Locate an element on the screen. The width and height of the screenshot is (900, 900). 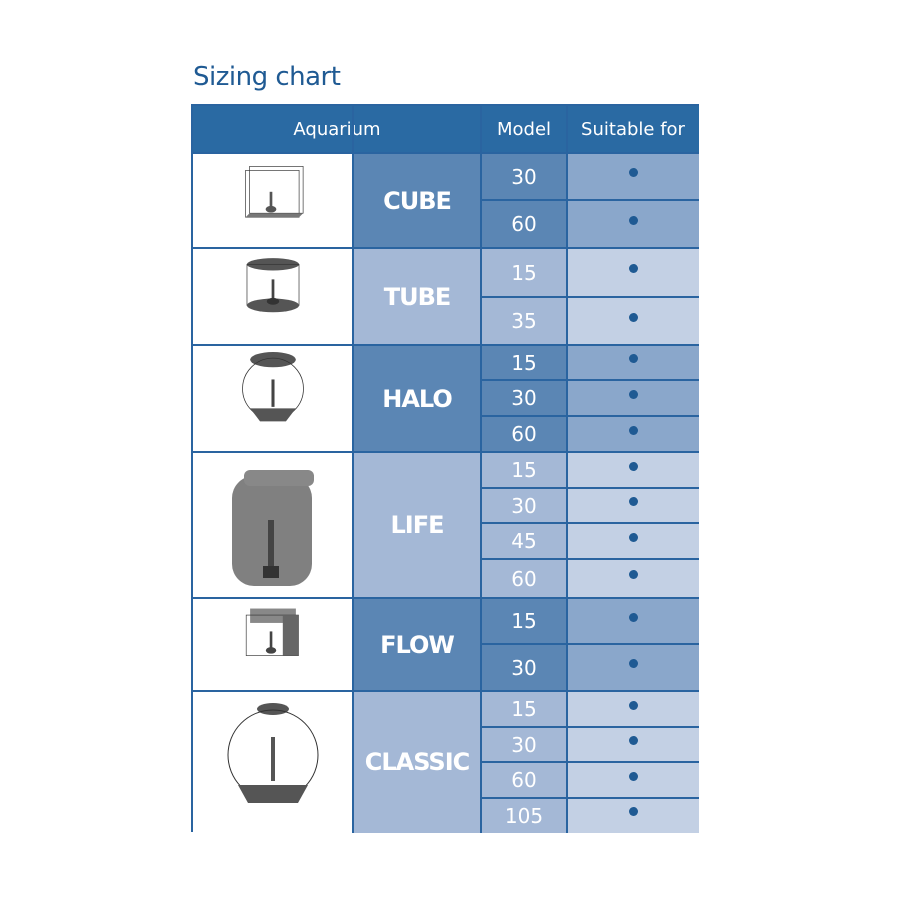
life-aquarium-icon is located at coordinates (273, 525).